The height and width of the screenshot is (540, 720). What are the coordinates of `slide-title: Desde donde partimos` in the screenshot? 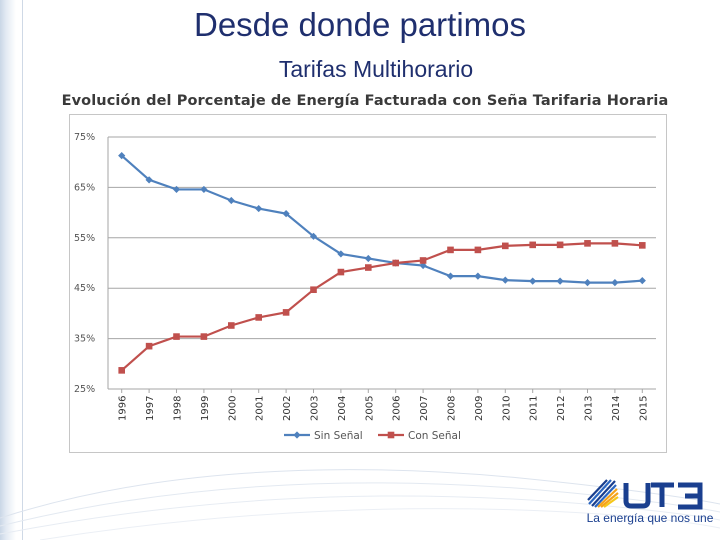 It's located at (360, 24).